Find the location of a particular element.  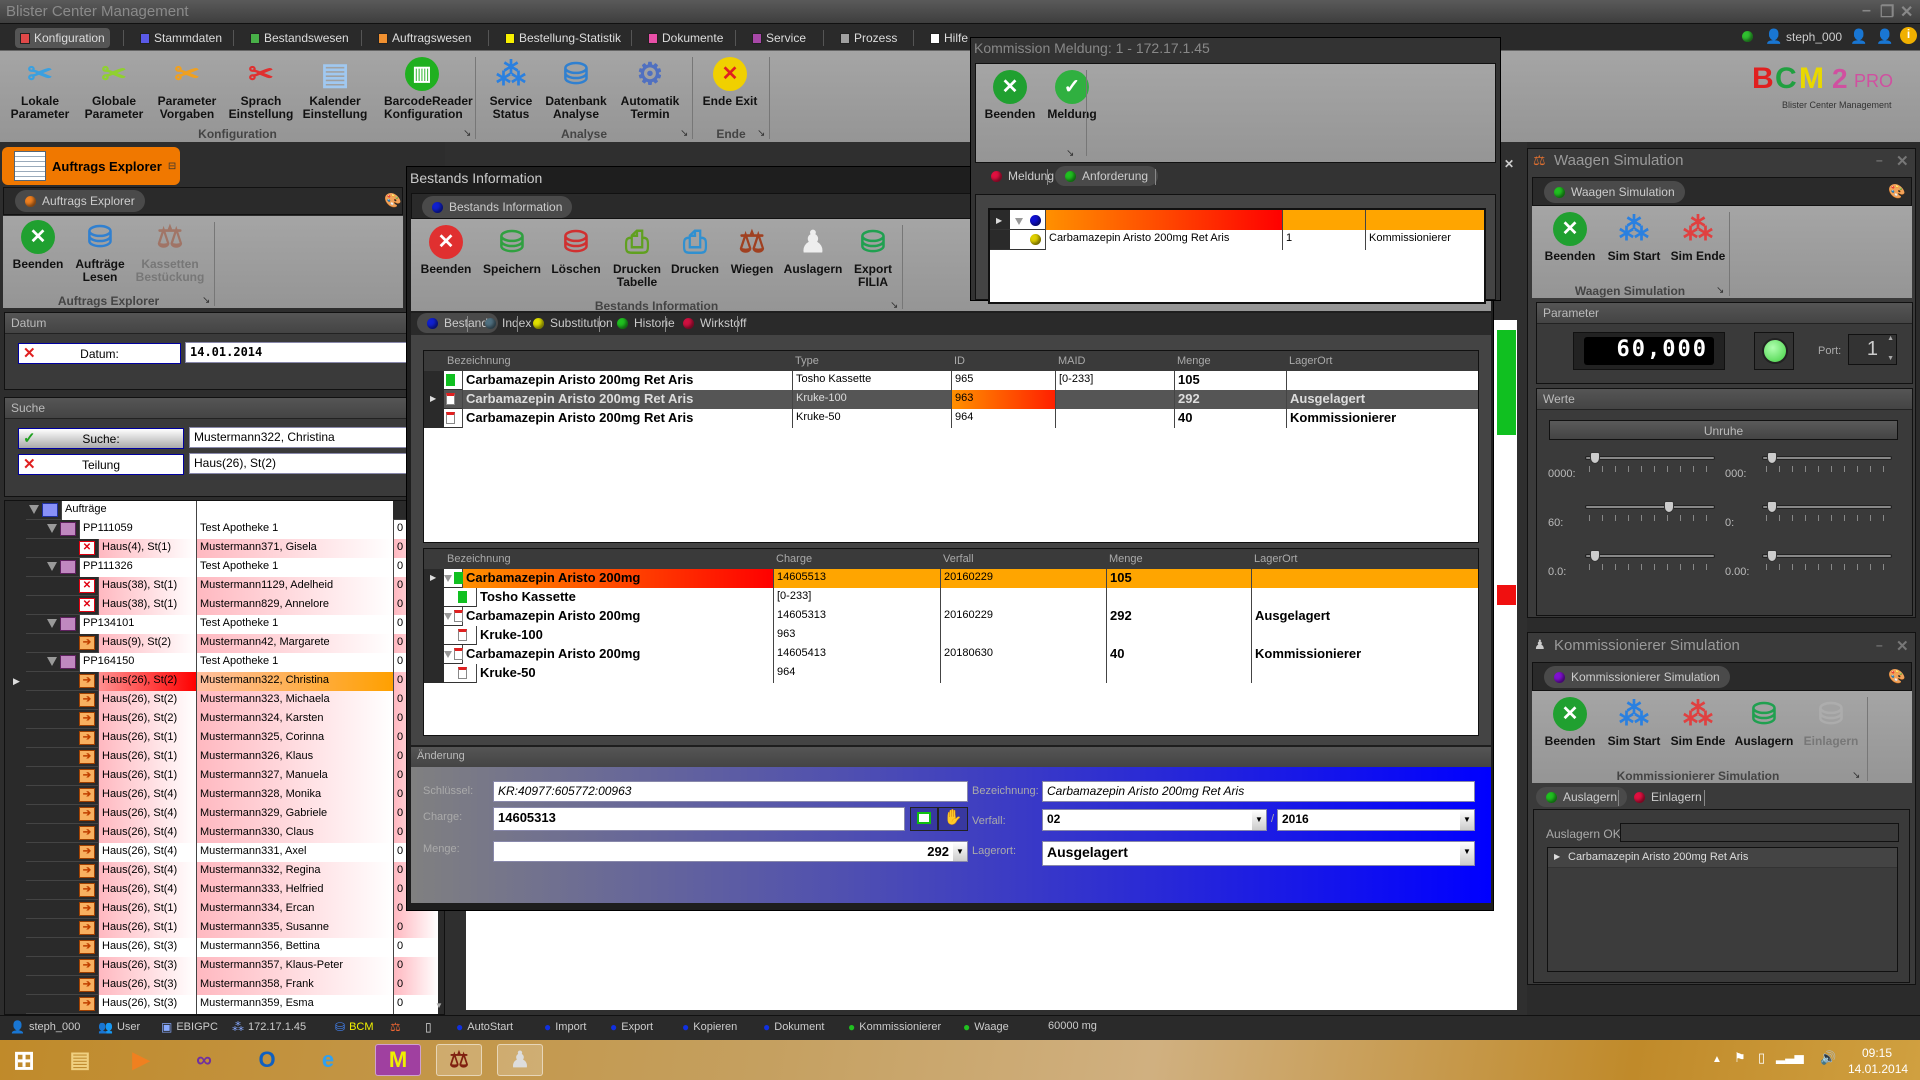

tab-substitution: Substitution is located at coordinates (573, 323).